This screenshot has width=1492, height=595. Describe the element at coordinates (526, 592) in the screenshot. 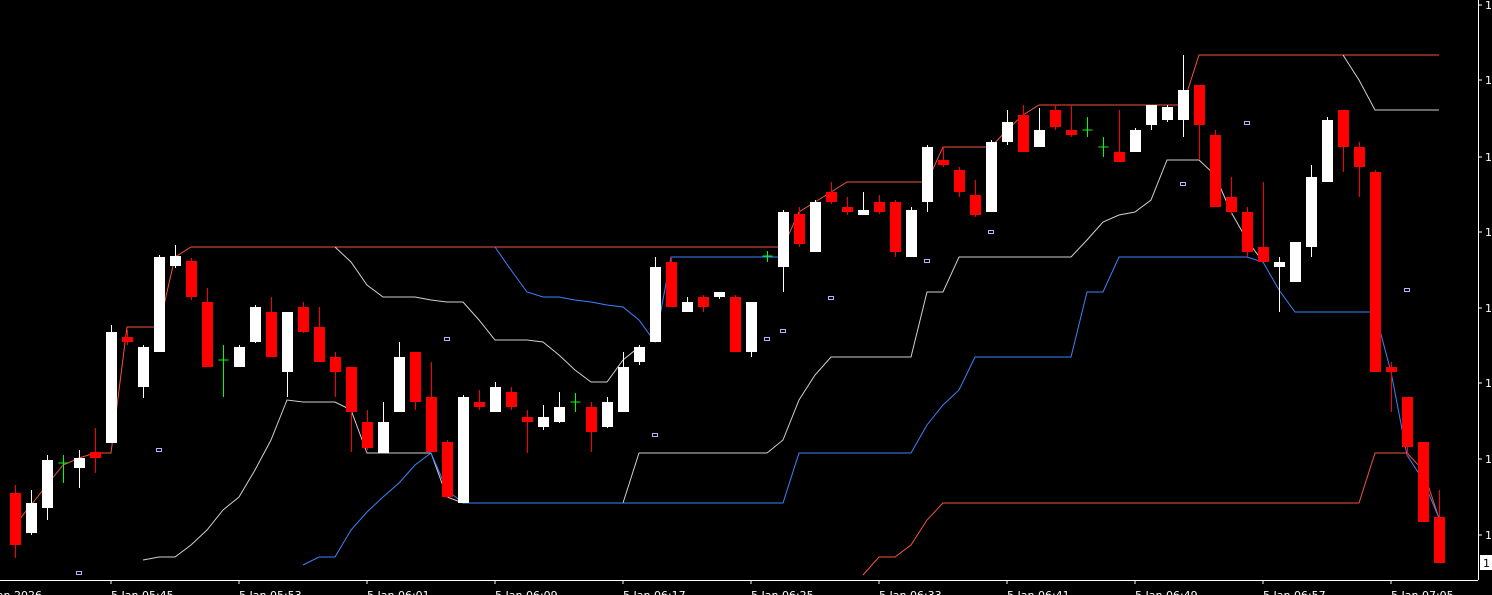

I see `x-tick-label: 5 Jan 06:09` at that location.